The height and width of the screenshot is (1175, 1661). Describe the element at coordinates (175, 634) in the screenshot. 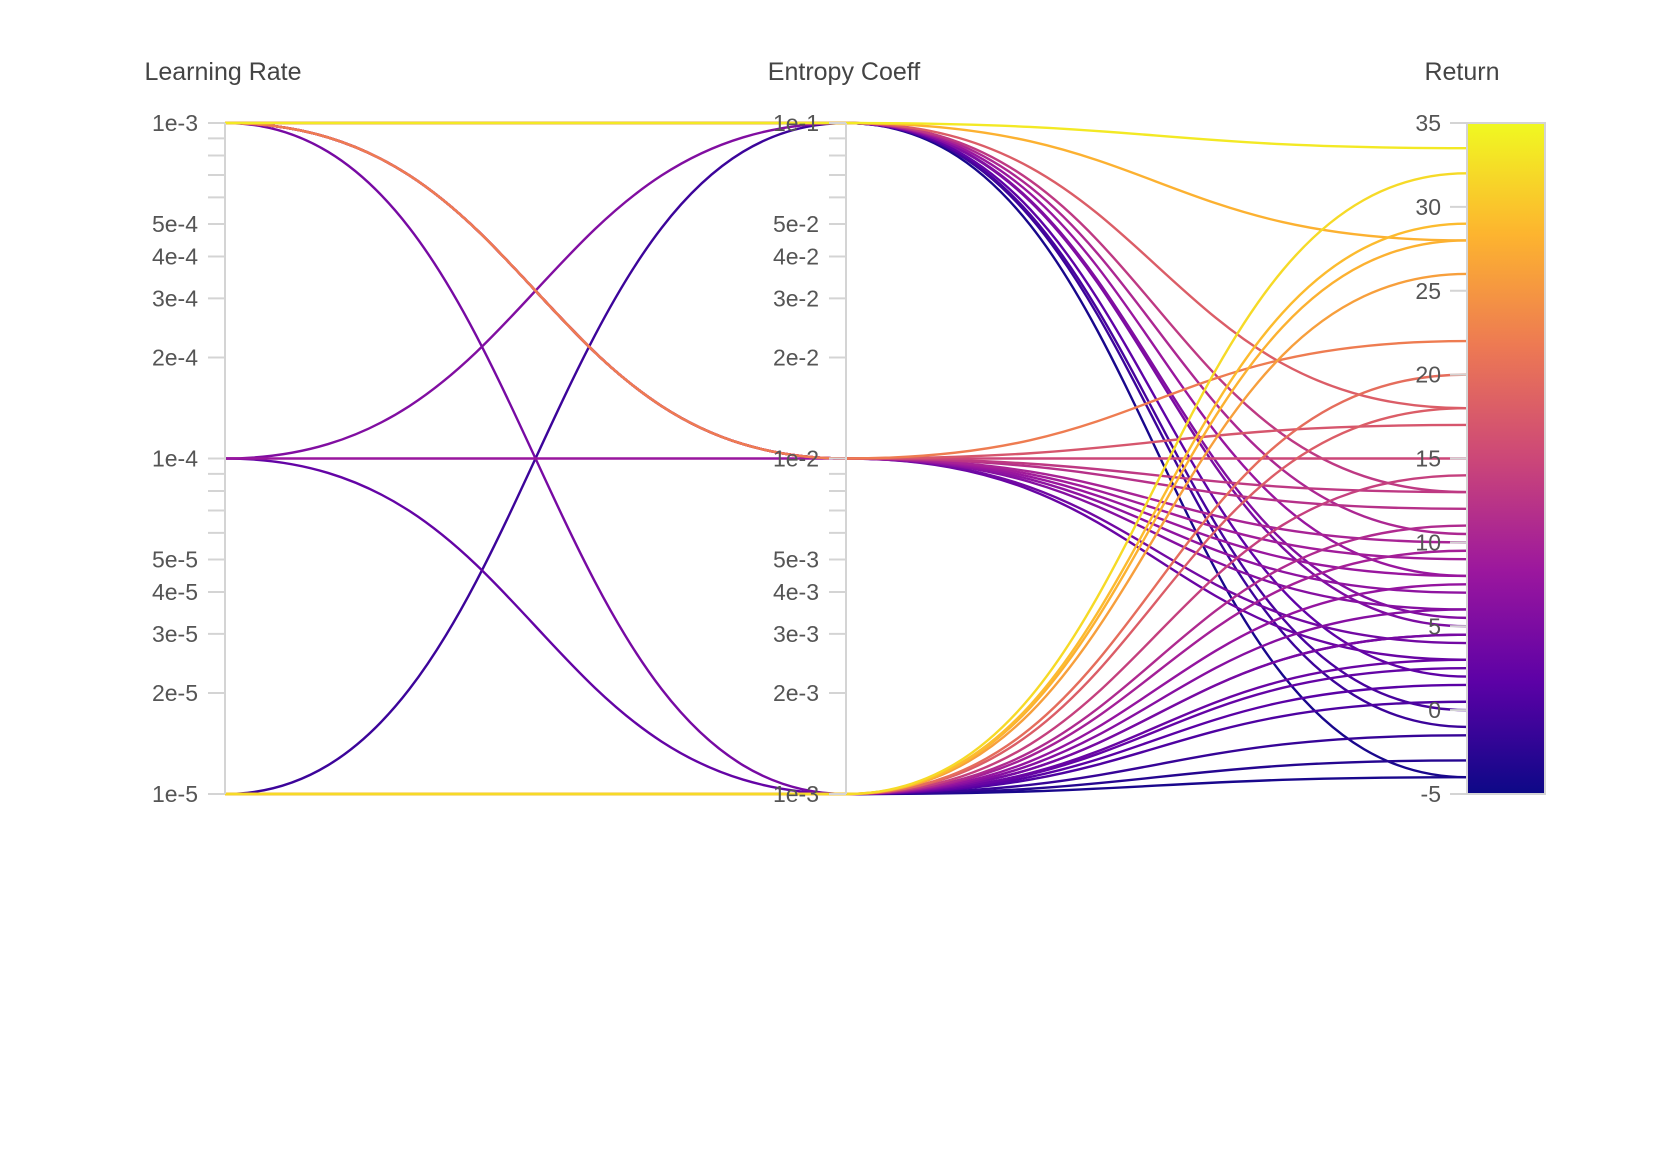

I see `tick-label-lr: 3e-5` at that location.